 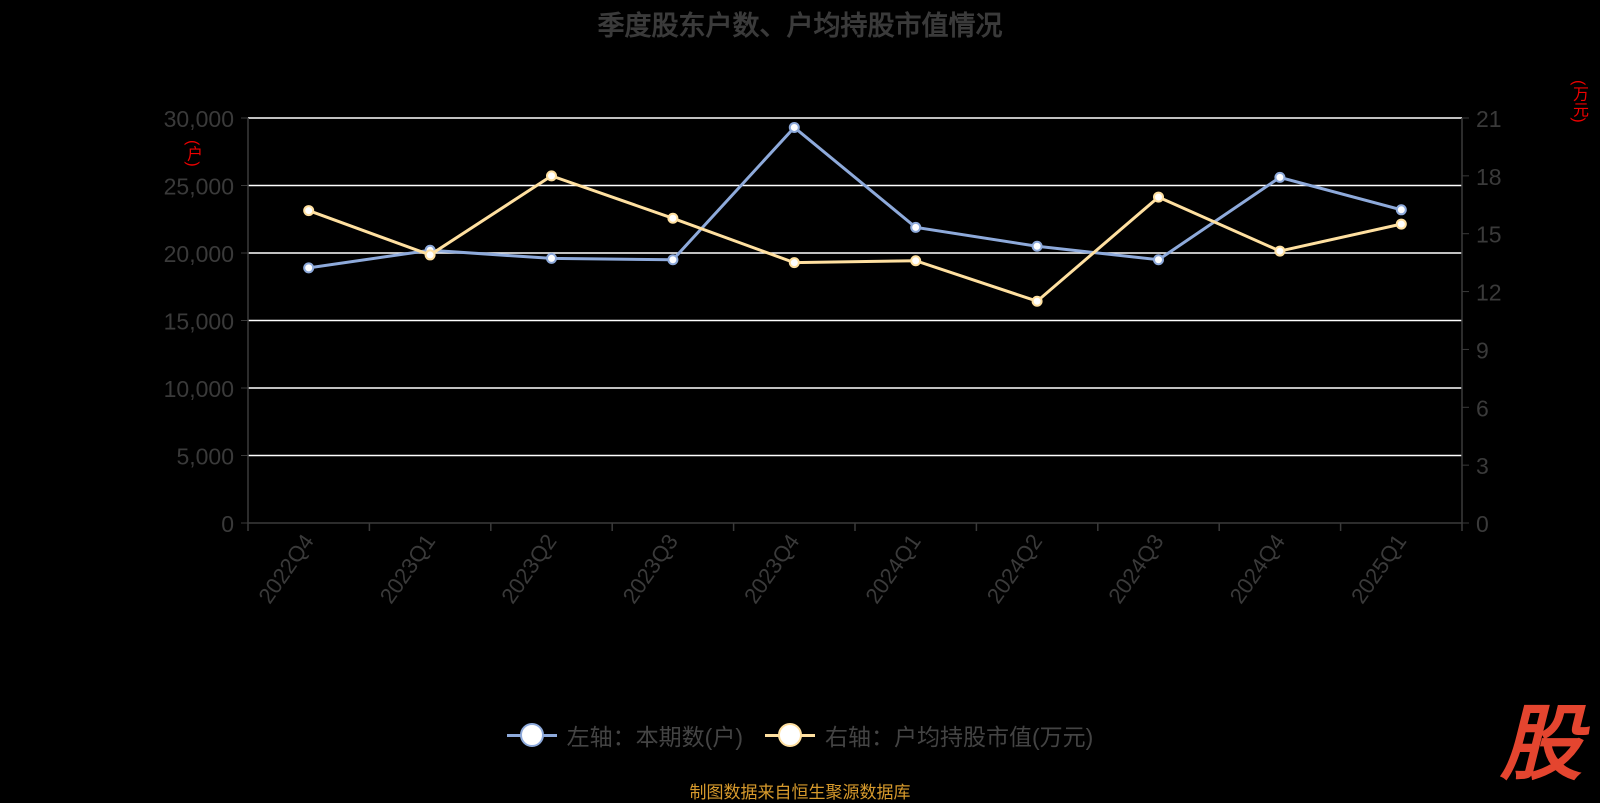 I want to click on legend-item-right-series: 右轴：户均持股市值(万元), so click(x=929, y=735).